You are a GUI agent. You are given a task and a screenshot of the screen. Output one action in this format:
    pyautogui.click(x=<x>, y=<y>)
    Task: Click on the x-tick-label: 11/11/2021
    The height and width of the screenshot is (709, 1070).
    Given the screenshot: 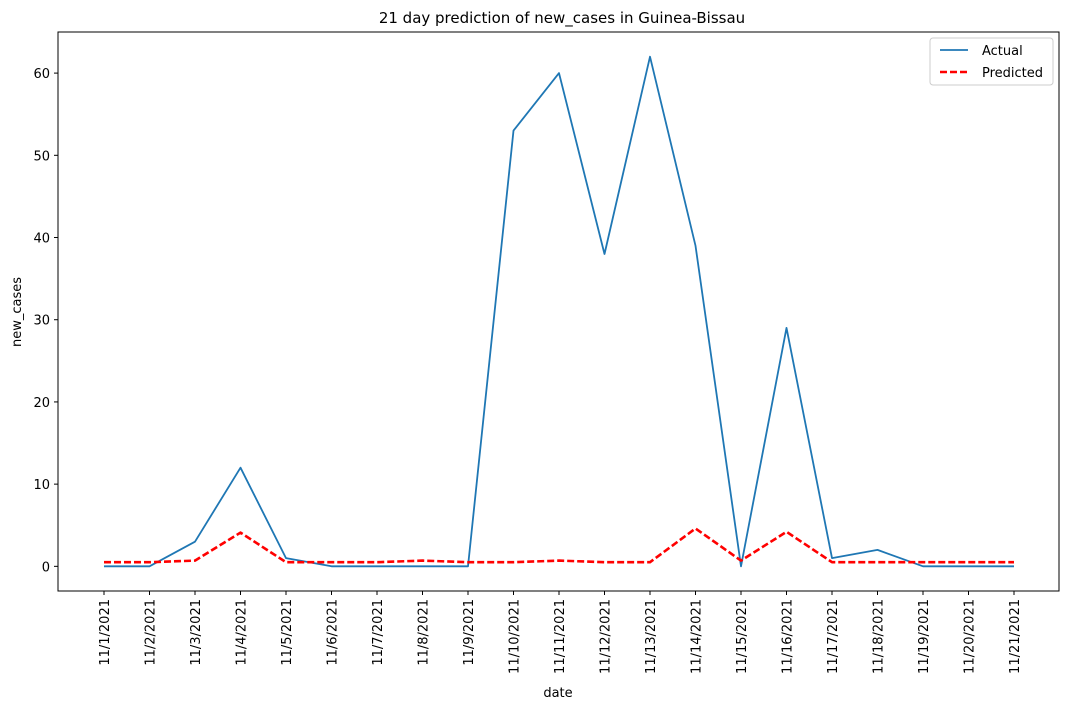 What is the action you would take?
    pyautogui.click(x=560, y=636)
    